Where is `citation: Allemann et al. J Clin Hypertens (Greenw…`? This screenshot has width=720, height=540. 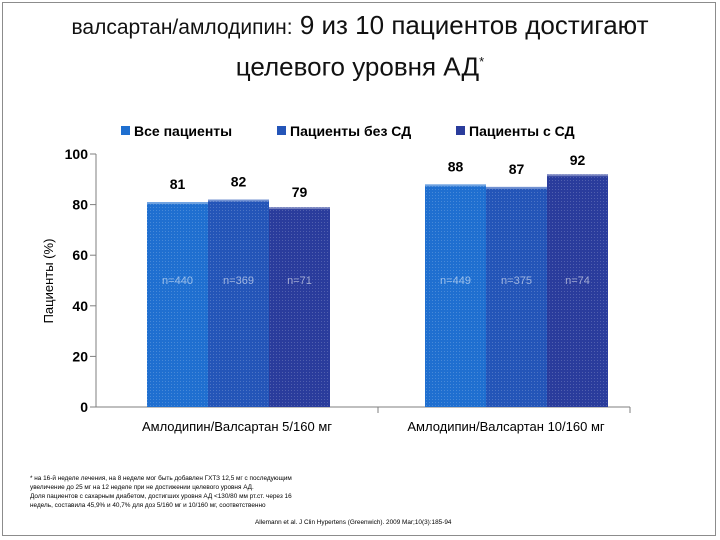
citation: Allemann et al. J Clin Hypertens (Greenw… is located at coordinates (353, 522).